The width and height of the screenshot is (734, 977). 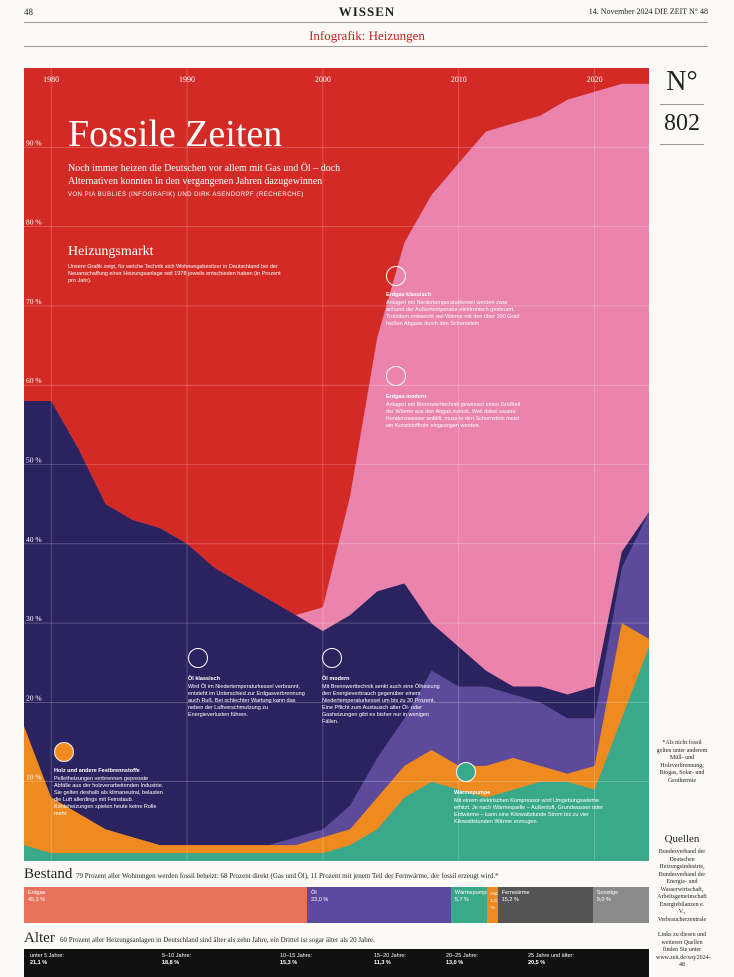 I want to click on x-tick-label: 2020, so click(x=595, y=79).